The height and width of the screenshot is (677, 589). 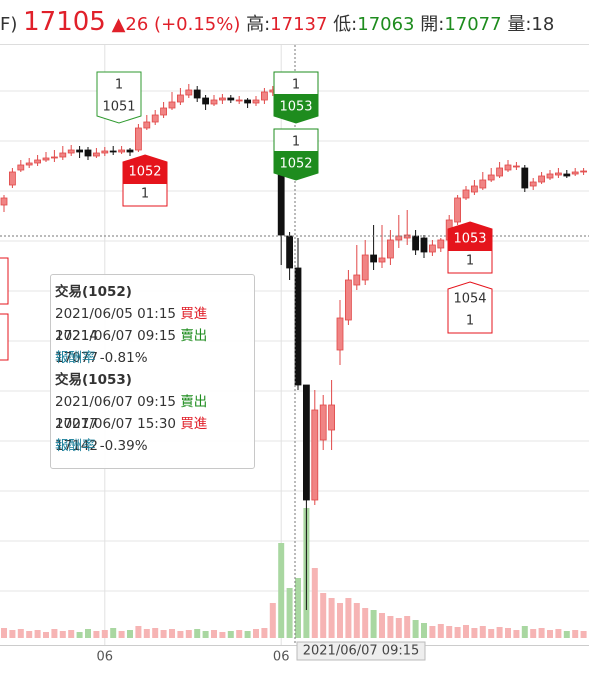 I want to click on trade-price: 17077, so click(x=76, y=424).